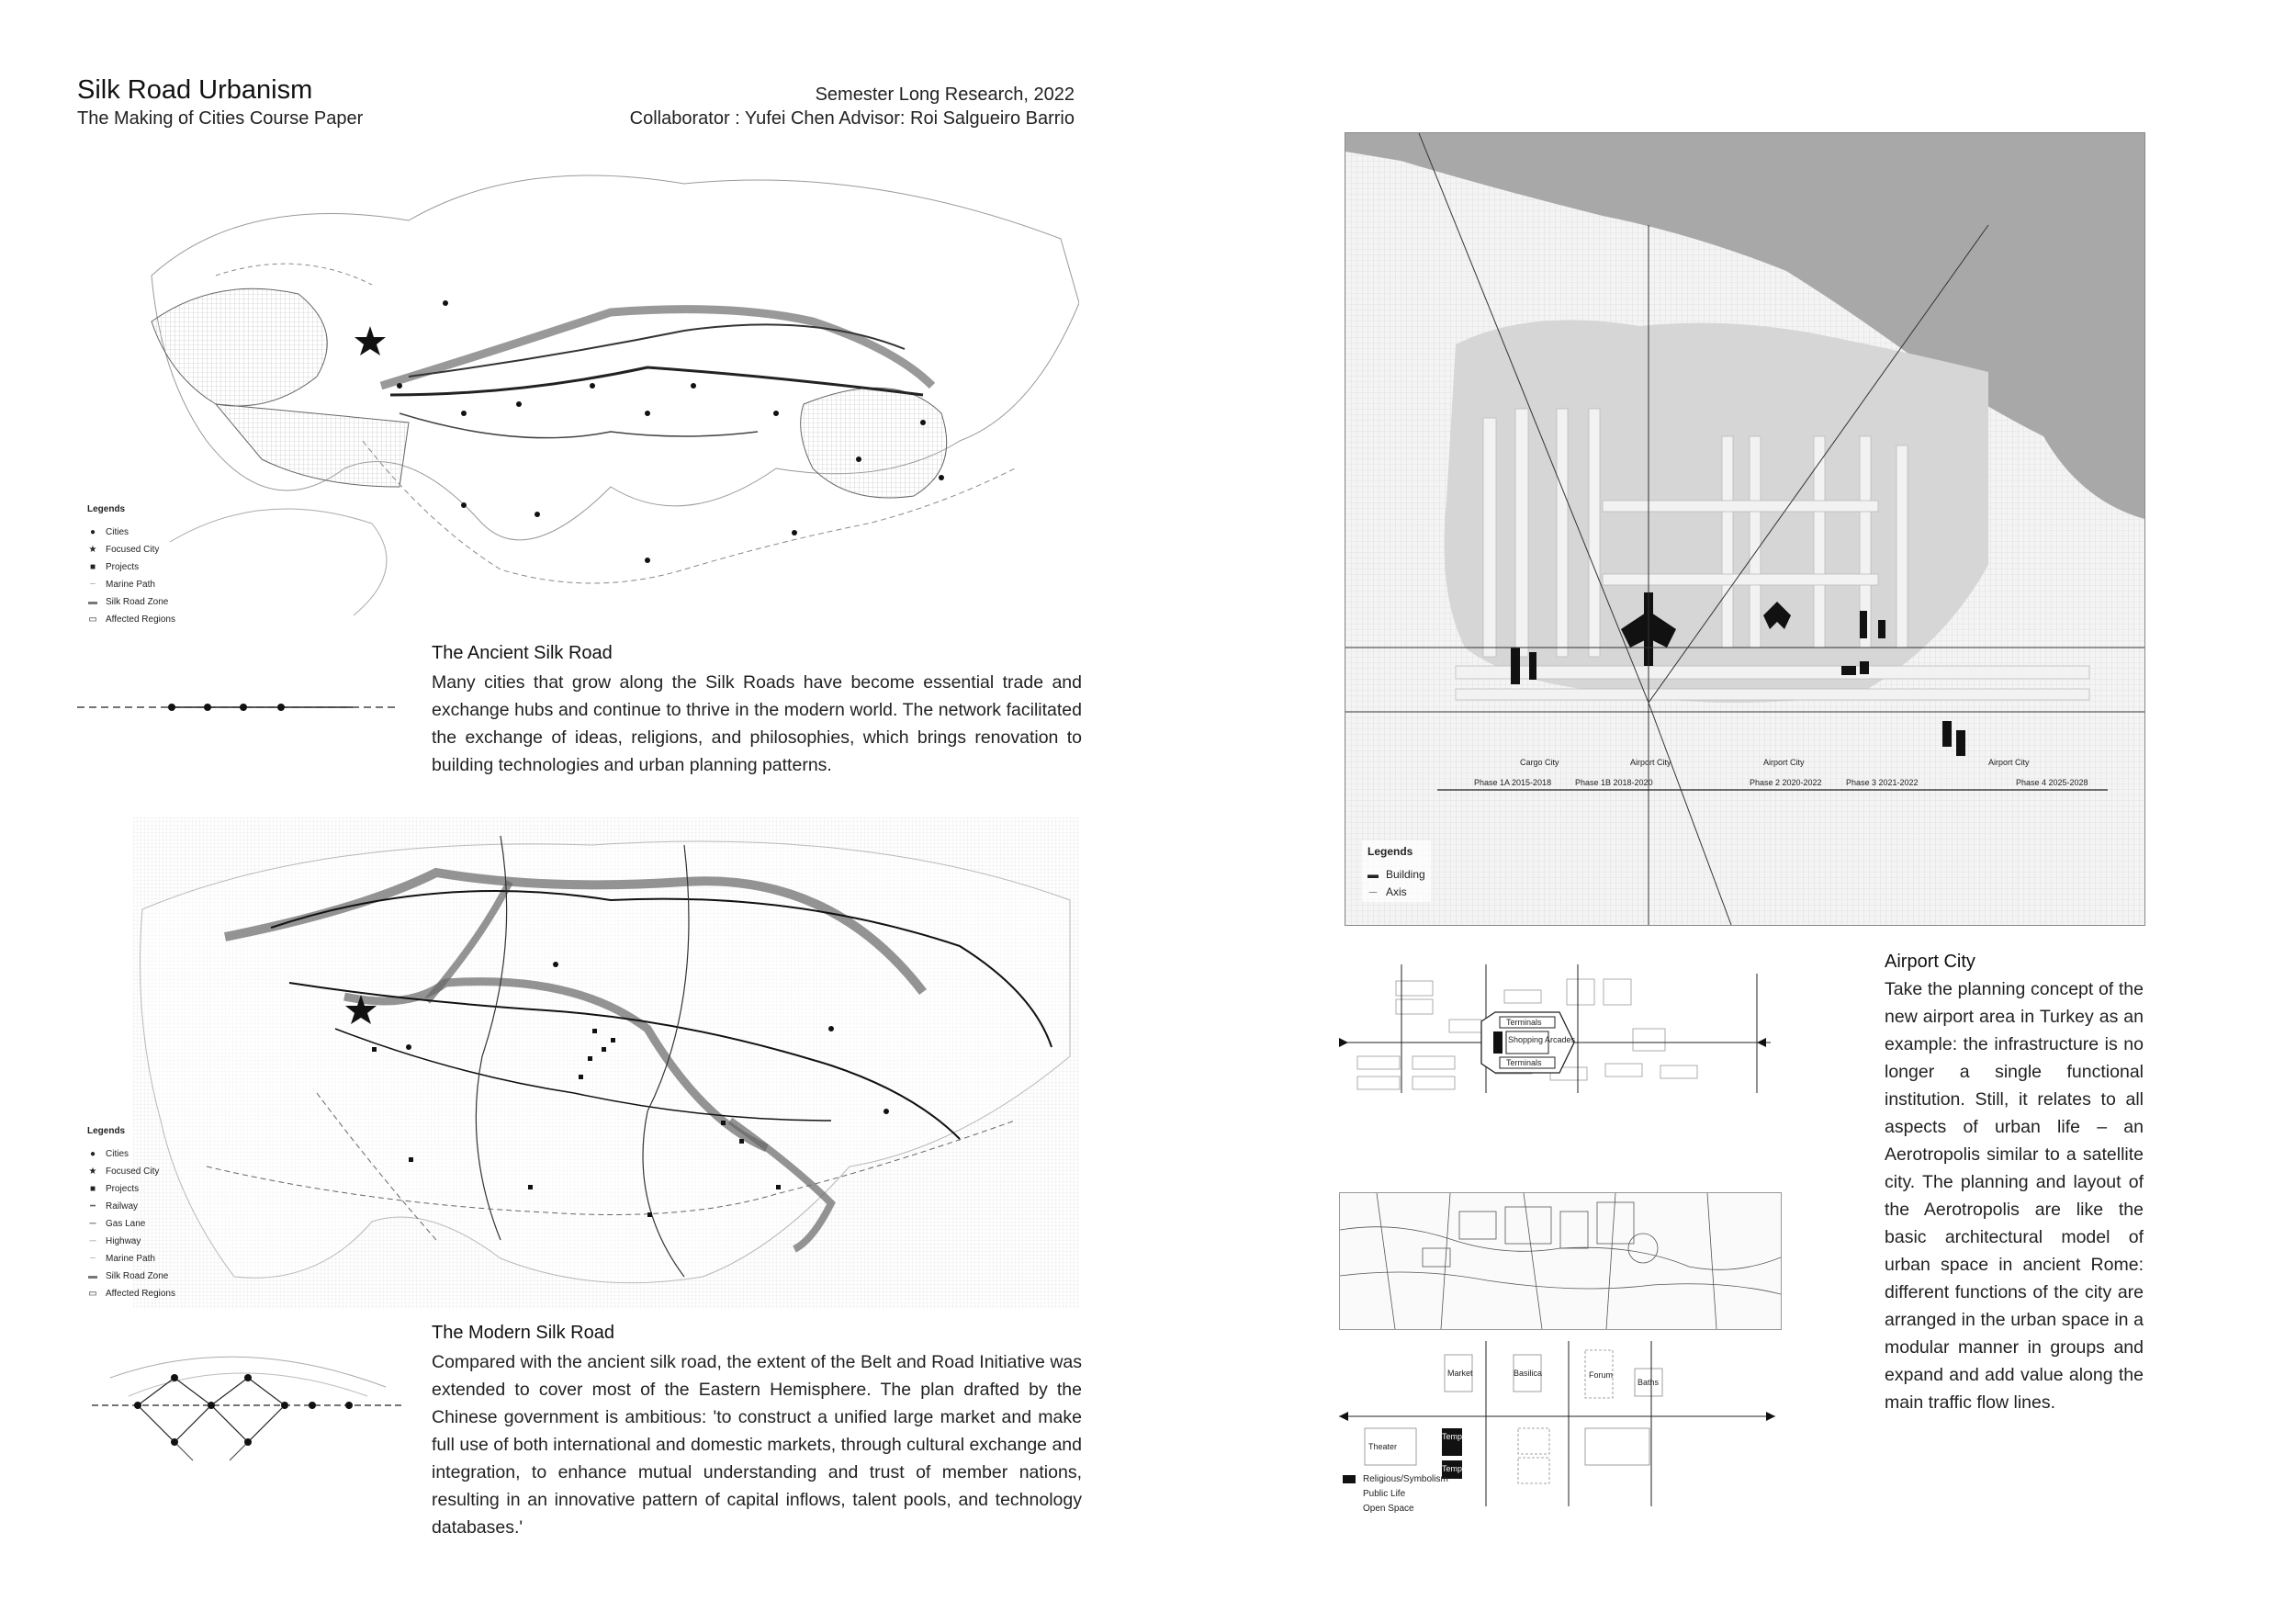 This screenshot has height=1623, width=2296. I want to click on modern-silk-road-map, so click(606, 1063).